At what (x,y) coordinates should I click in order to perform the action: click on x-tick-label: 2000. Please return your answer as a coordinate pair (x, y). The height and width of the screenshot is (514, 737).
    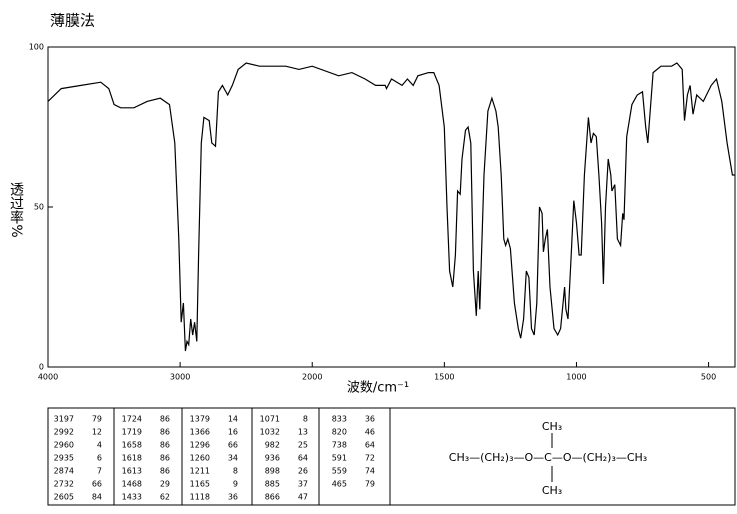
    Looking at the image, I should click on (312, 377).